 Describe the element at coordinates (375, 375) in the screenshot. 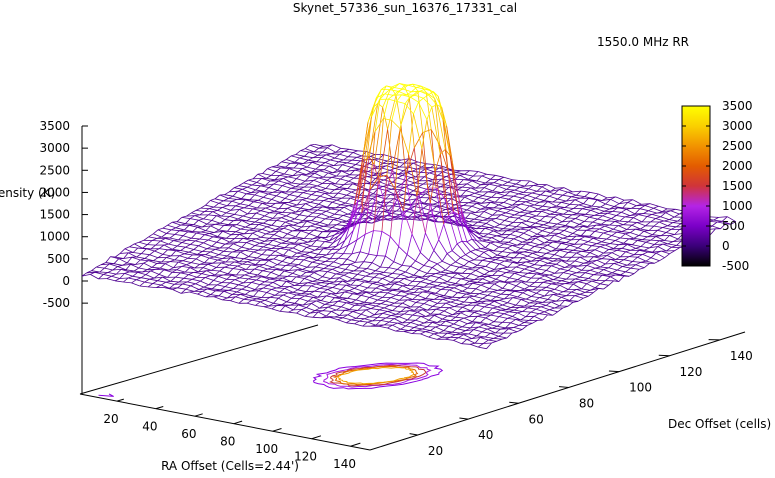

I see `contour-line` at that location.